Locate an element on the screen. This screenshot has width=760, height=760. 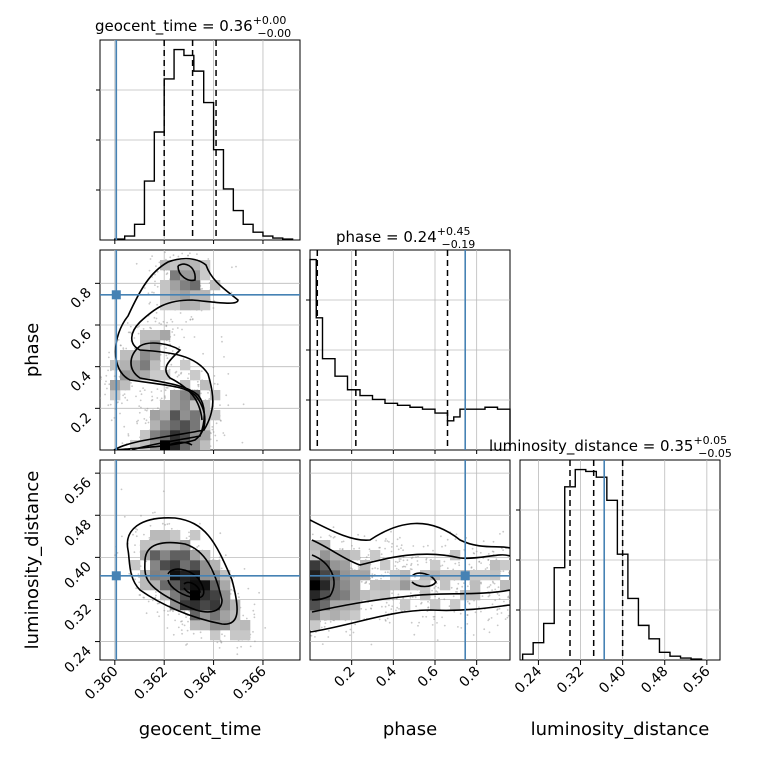
title-luminosity-distance: luminosity_distance = 0.35+0.05 −0.05 is located at coordinates (610, 447).